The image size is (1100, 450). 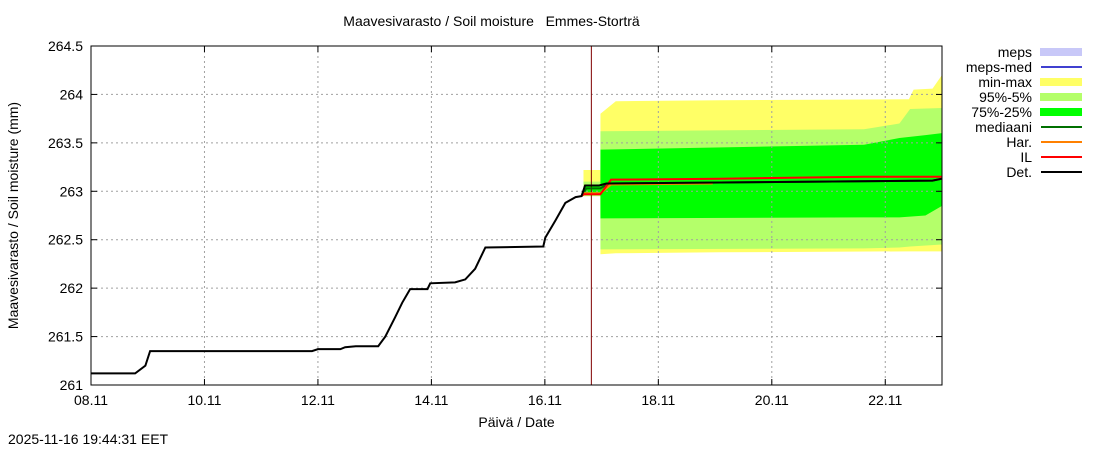 What do you see at coordinates (65, 240) in the screenshot?
I see `y-tick-label: 262.5` at bounding box center [65, 240].